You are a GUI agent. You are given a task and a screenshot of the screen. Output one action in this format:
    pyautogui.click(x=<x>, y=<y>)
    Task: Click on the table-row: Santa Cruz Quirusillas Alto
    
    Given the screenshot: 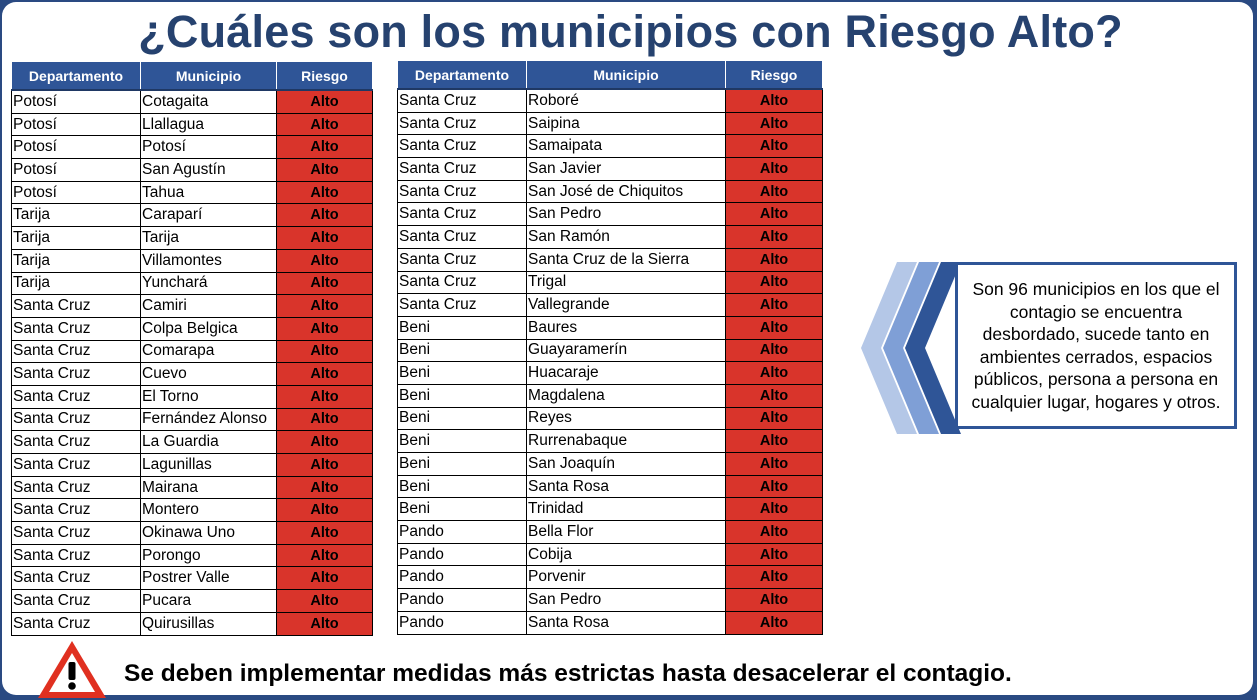 What is the action you would take?
    pyautogui.click(x=192, y=623)
    